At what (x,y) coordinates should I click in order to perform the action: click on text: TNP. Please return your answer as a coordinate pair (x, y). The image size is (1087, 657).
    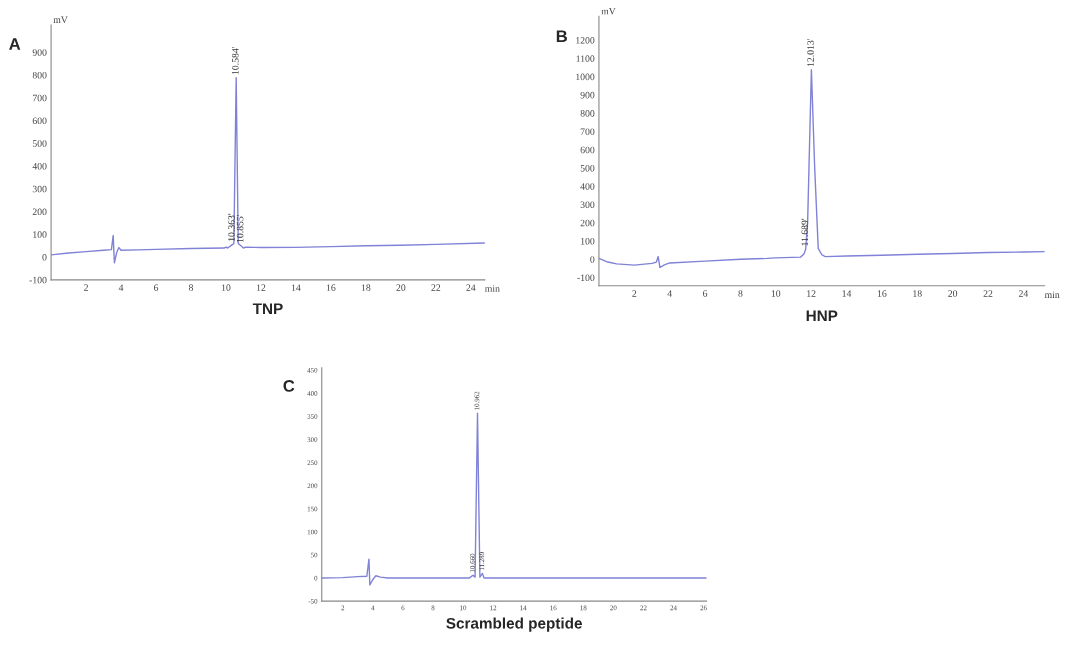
    Looking at the image, I should click on (267, 308).